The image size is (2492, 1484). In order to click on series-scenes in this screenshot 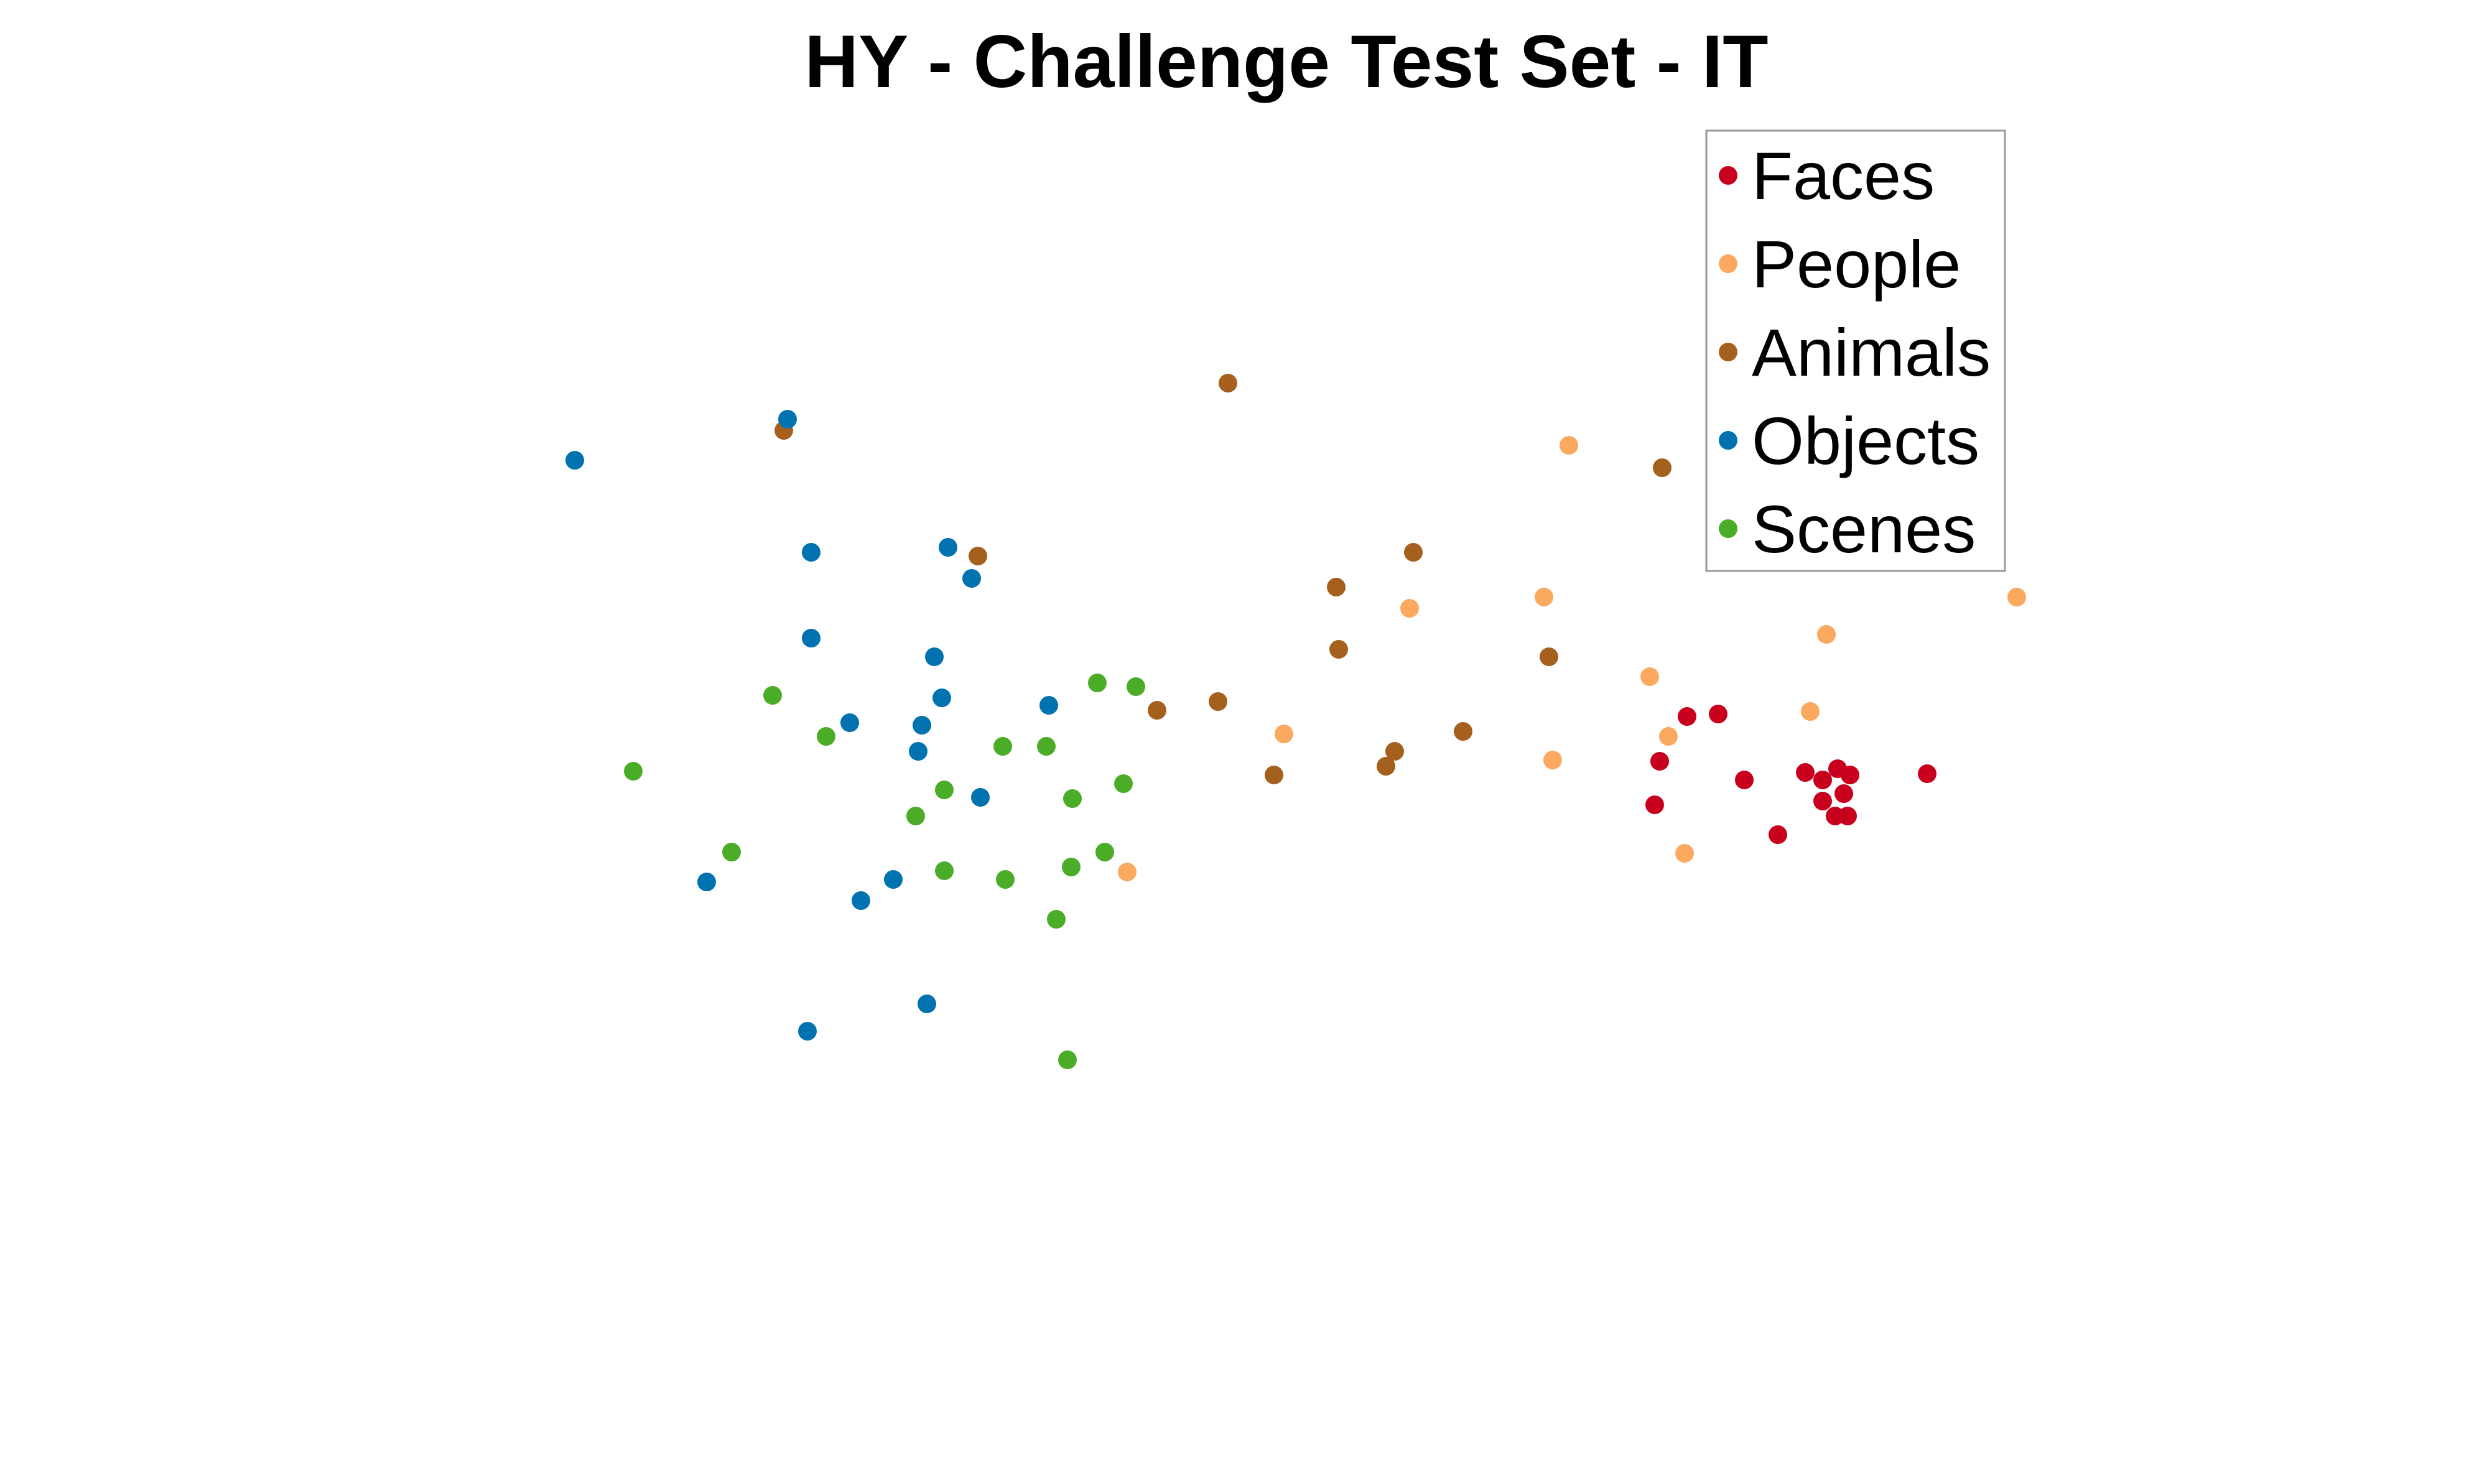, I will do `click(884, 871)`.